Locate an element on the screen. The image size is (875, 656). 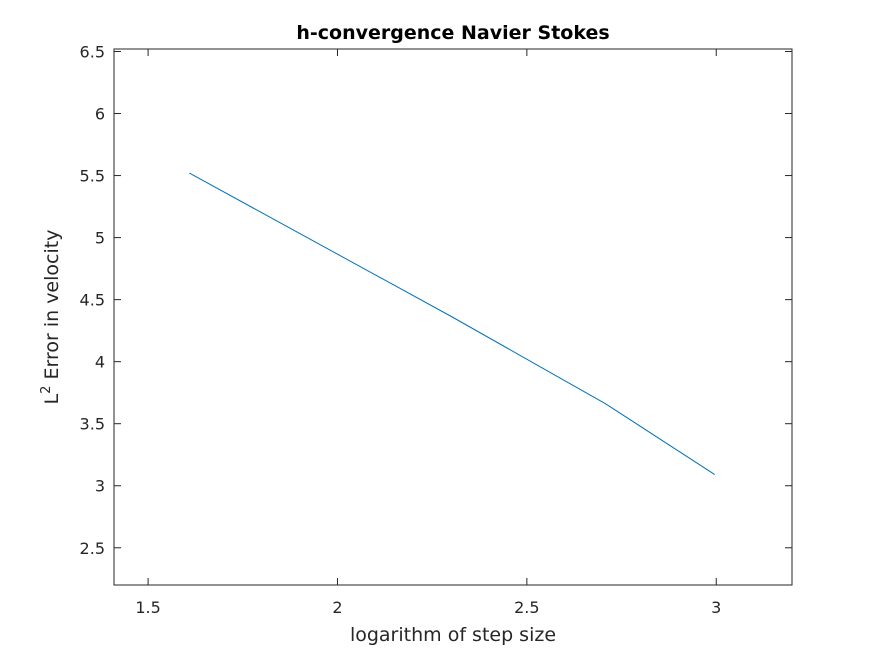
y-tick-label: 2.5 is located at coordinates (92, 548).